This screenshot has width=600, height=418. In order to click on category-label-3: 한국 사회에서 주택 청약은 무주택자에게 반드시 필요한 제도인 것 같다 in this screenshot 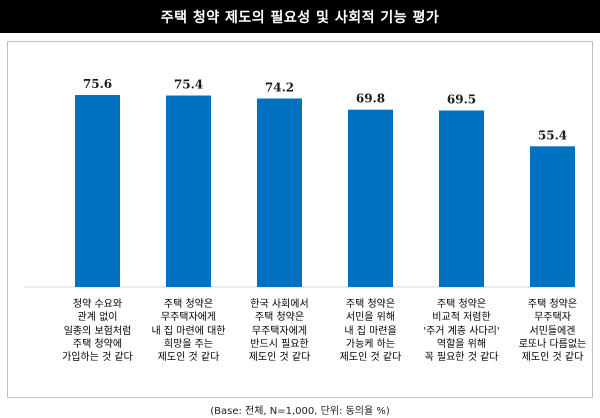, I will do `click(279, 331)`.